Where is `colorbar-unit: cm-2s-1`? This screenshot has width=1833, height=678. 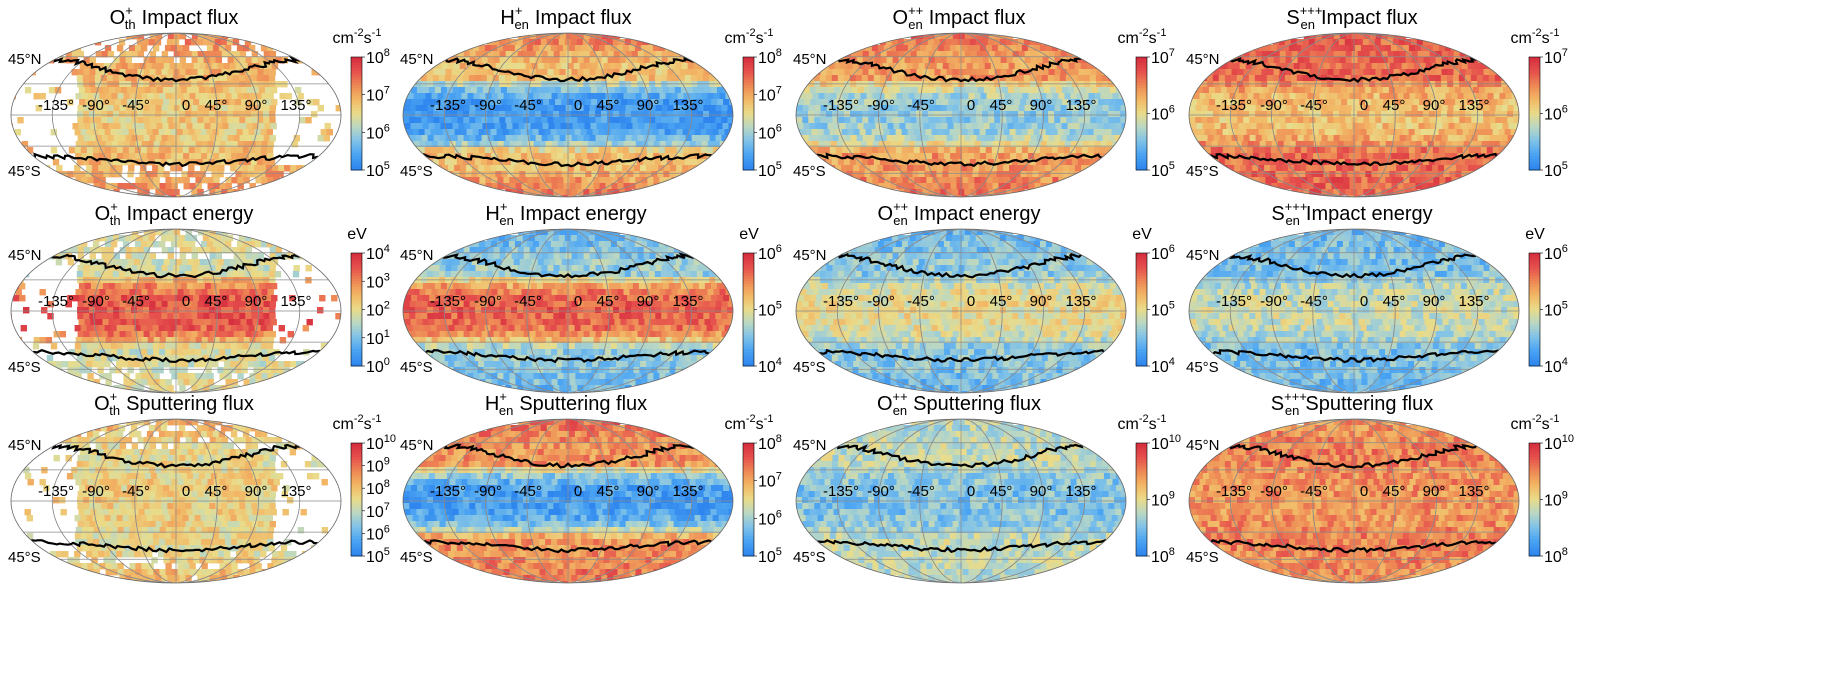 colorbar-unit: cm-2s-1 is located at coordinates (749, 37).